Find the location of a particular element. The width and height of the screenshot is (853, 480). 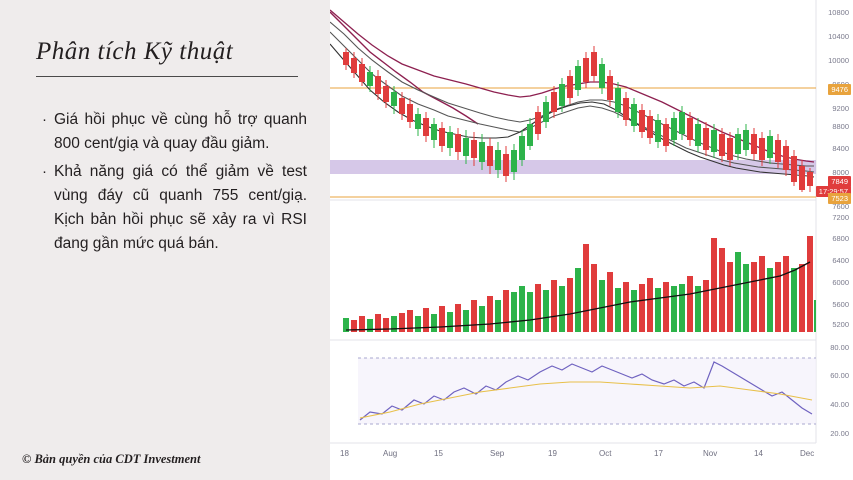

y-tick-label: 8400 is located at coordinates (840, 148).